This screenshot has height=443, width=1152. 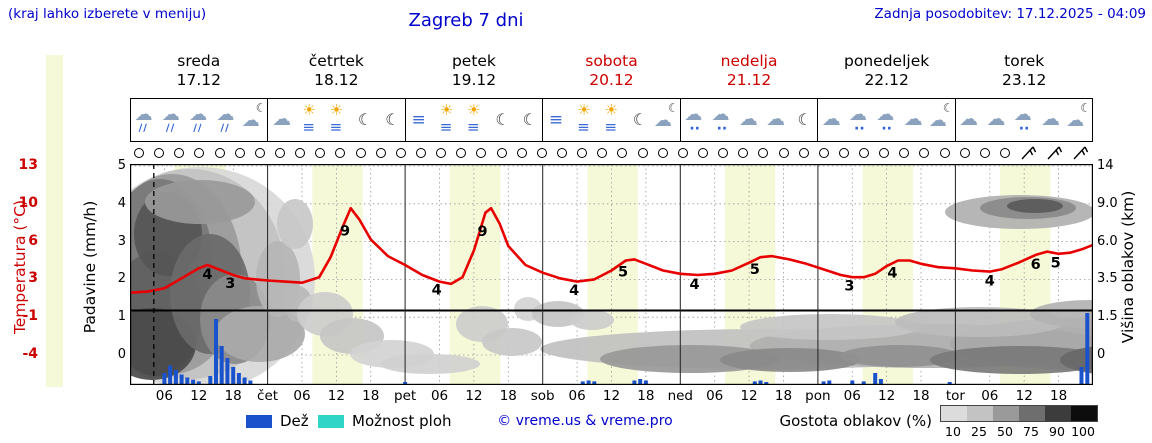 I want to click on density-step, so click(x=1084, y=413).